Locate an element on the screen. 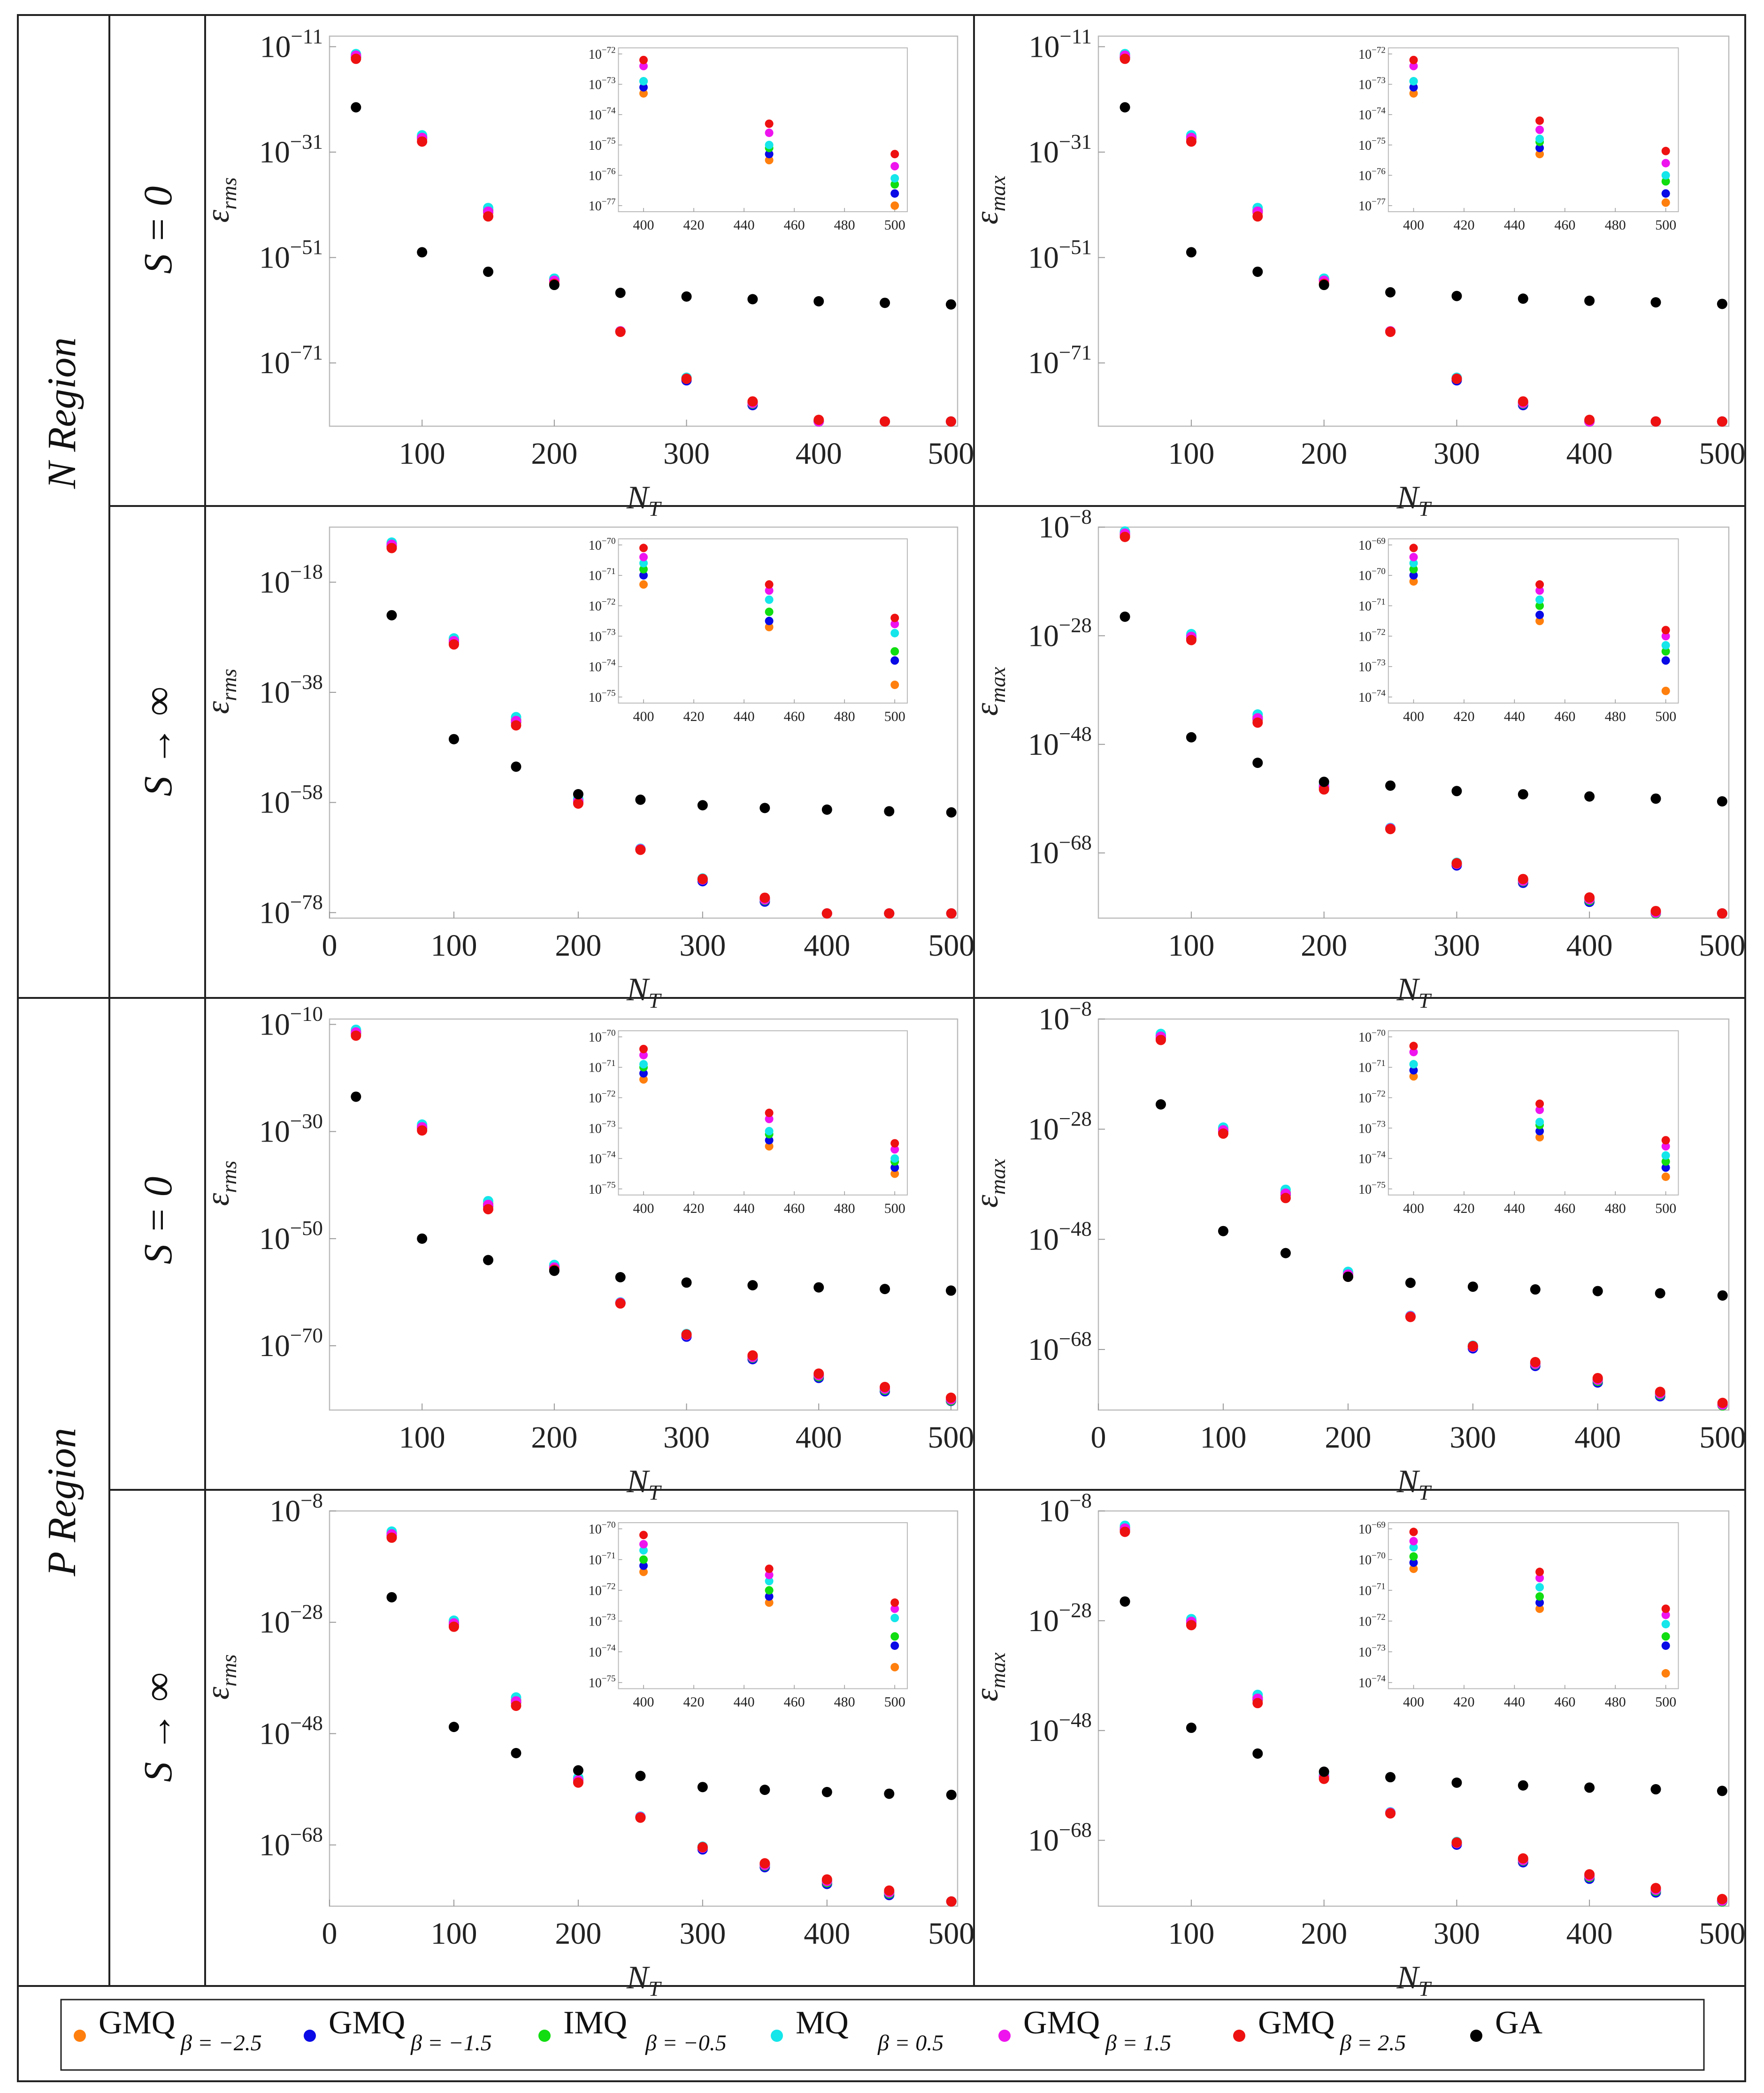 The image size is (1764, 2093). y-tick-label: 10−28 is located at coordinates (1060, 633).